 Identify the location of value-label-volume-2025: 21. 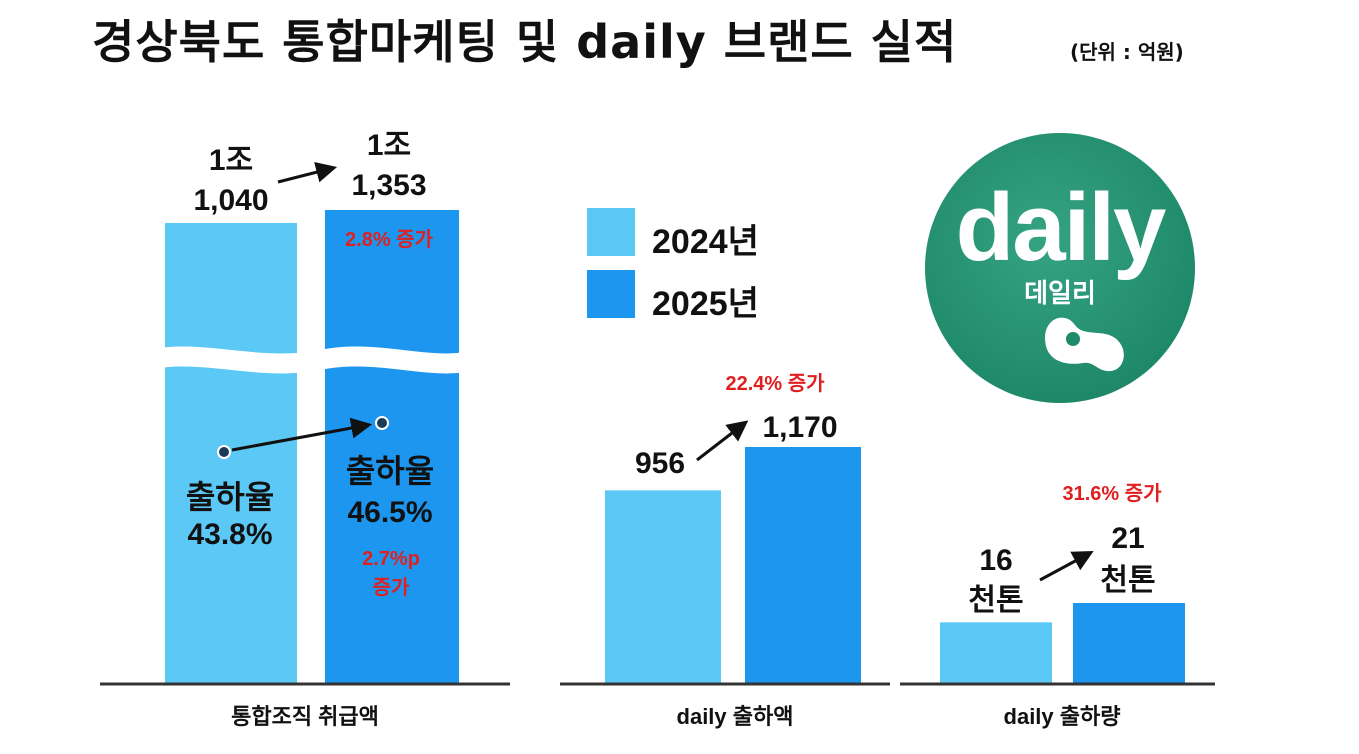
(1127, 538).